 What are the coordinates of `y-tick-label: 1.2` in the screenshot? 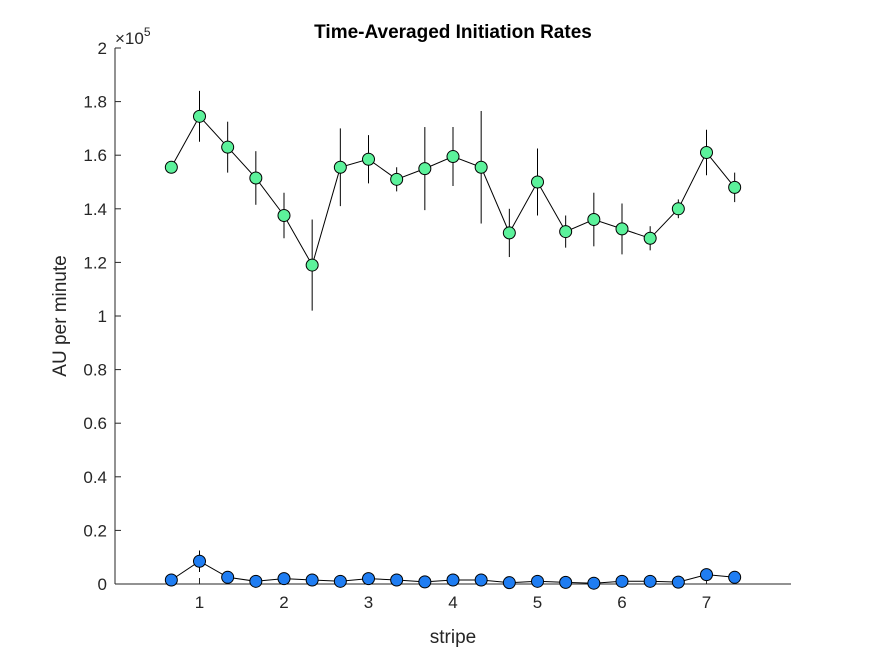 It's located at (95, 262).